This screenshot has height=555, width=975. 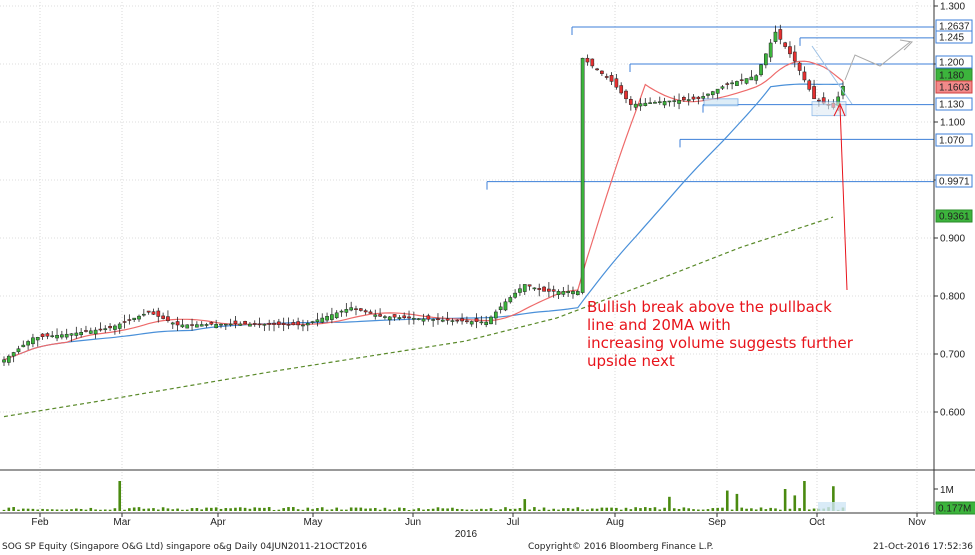 I want to click on price-badge-label: 1.1603, so click(x=954, y=88).